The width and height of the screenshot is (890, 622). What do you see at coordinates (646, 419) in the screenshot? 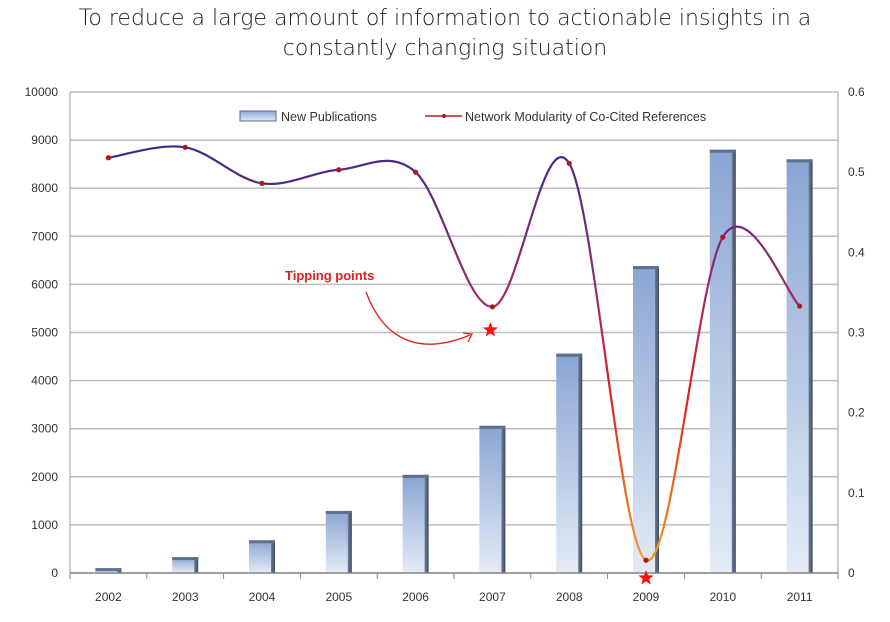
I see `bar-2009` at bounding box center [646, 419].